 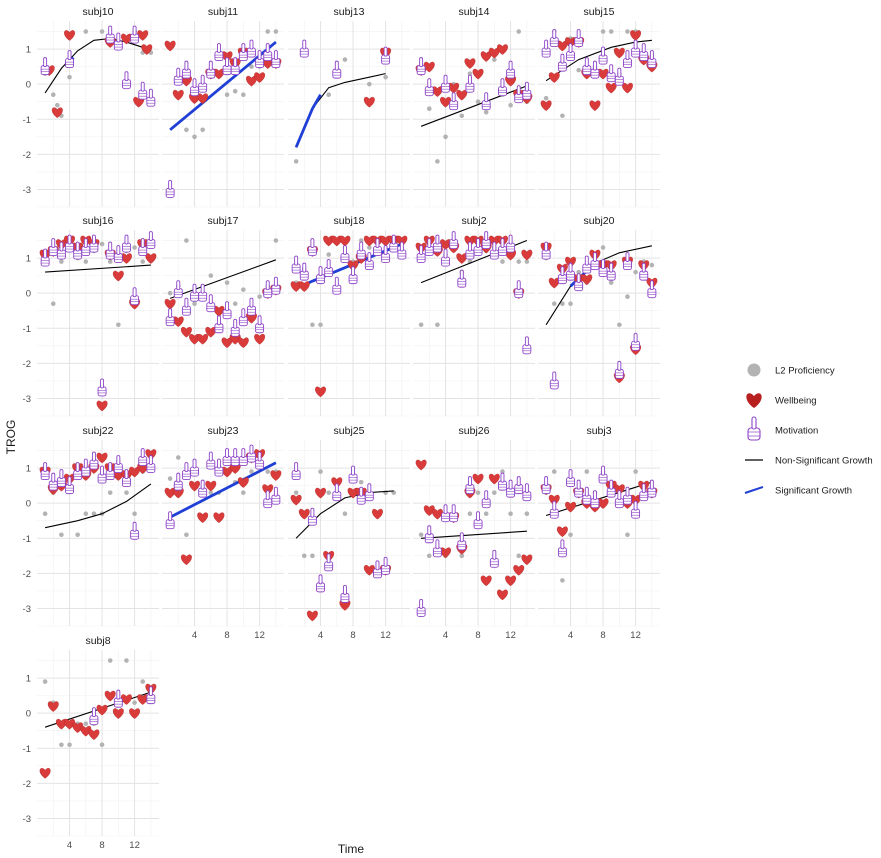 I want to click on panel-subj13: subj13, so click(x=349, y=107).